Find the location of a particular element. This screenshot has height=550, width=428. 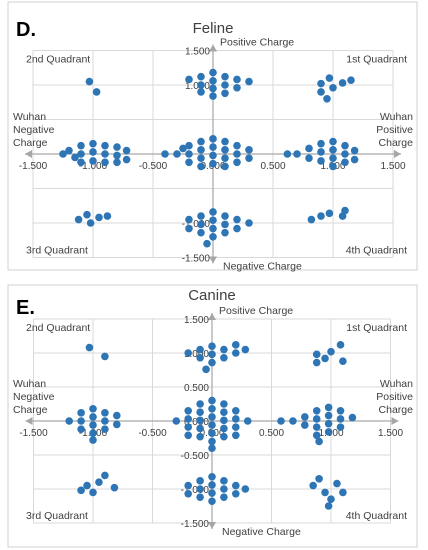

y-tick-label: -1.000 is located at coordinates (196, 224).